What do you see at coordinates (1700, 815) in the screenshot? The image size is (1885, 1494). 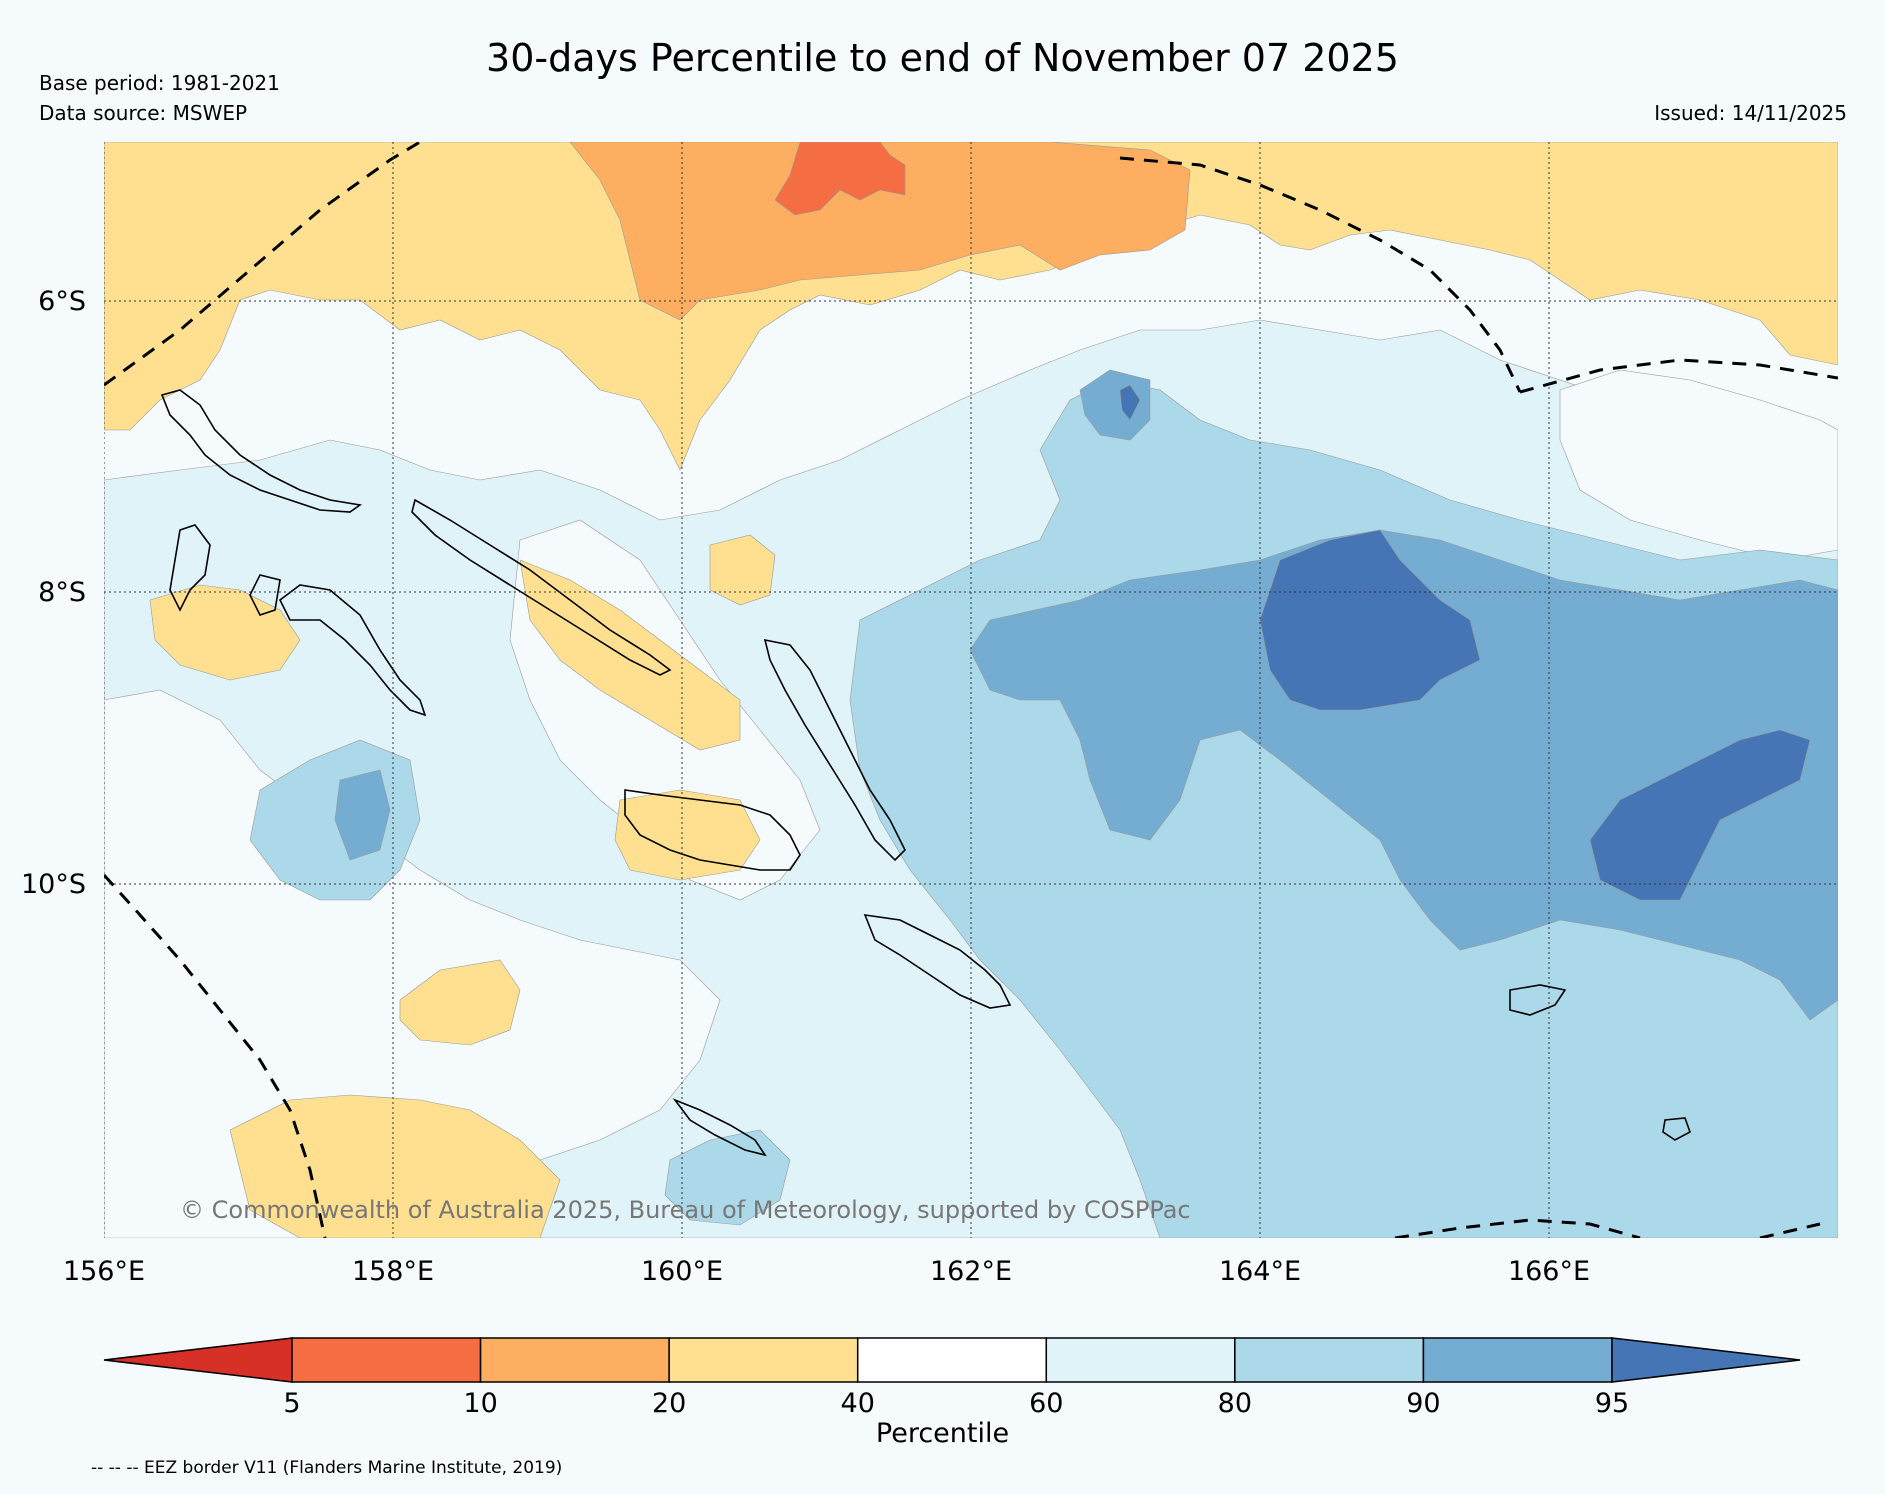 I see `contour-above-95-east` at bounding box center [1700, 815].